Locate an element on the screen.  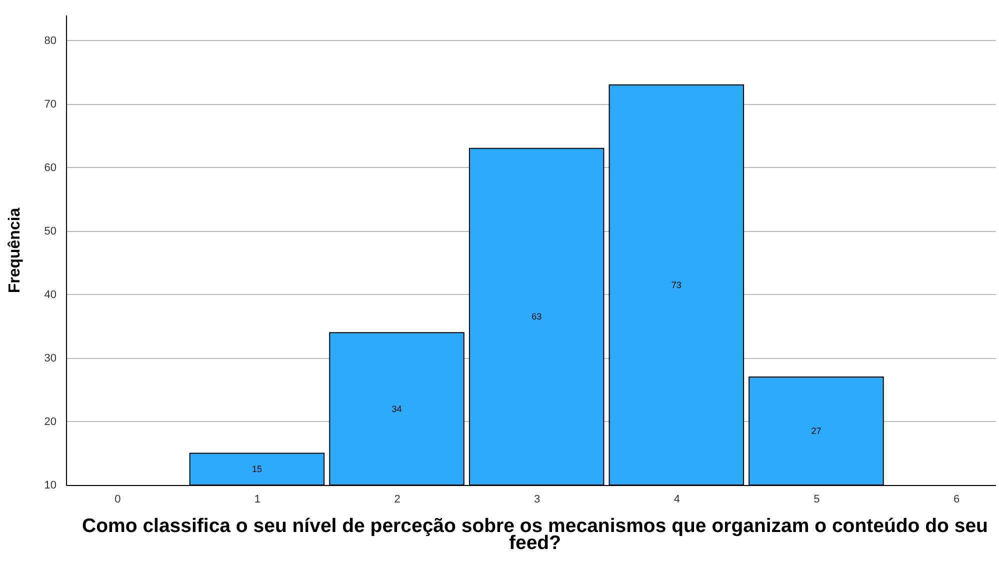
y-tick-label: 10 is located at coordinates (50, 486).